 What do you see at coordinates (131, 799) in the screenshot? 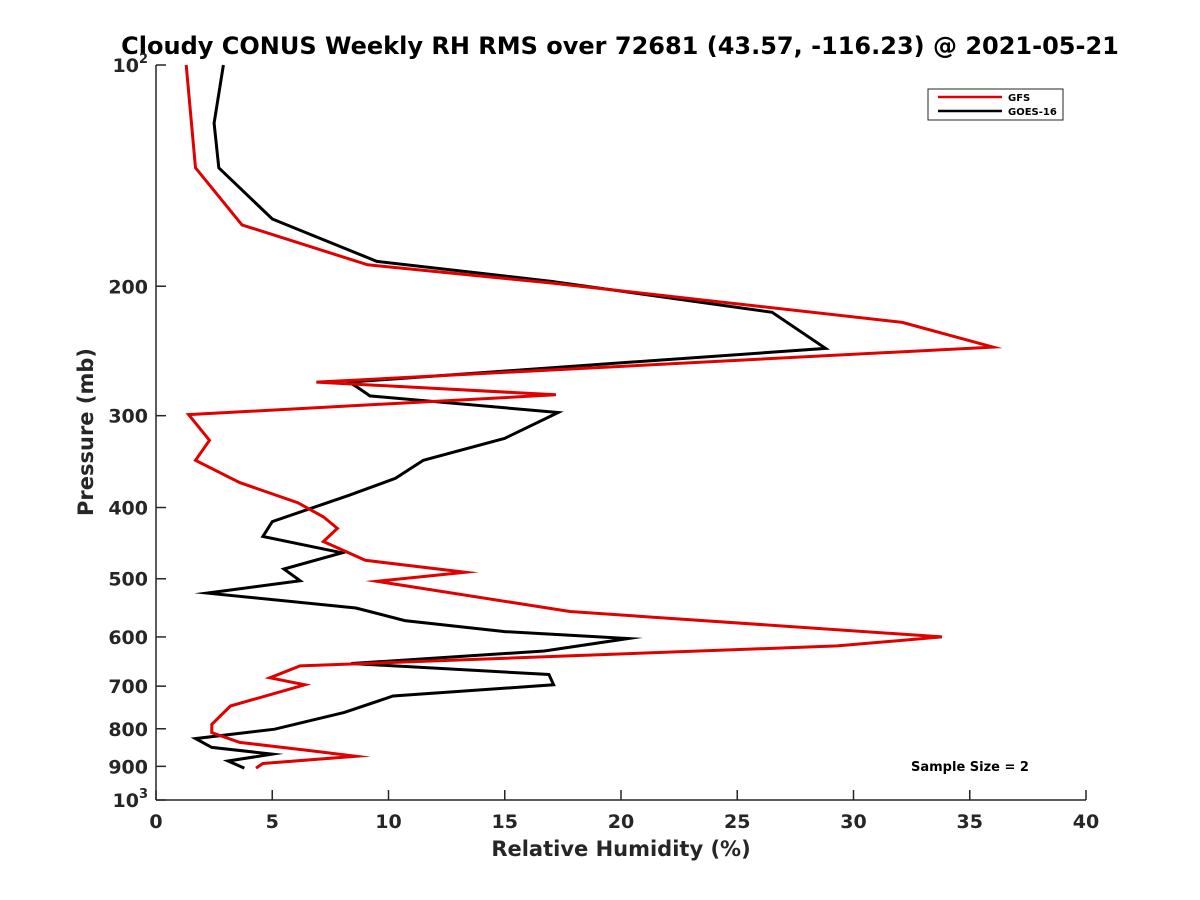
I see `y-tick-label: 10³` at bounding box center [131, 799].